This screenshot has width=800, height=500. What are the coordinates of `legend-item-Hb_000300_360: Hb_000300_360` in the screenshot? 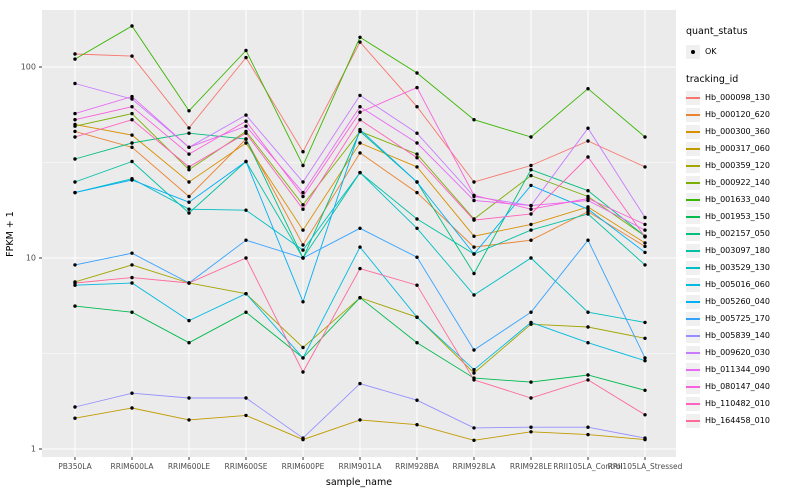 It's located at (742, 131).